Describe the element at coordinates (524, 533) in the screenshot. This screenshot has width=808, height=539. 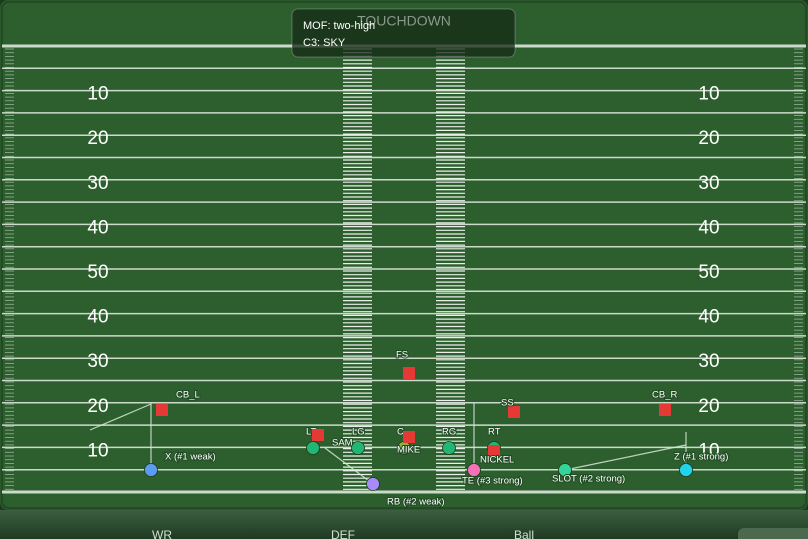
I see `tab: Ball` at that location.